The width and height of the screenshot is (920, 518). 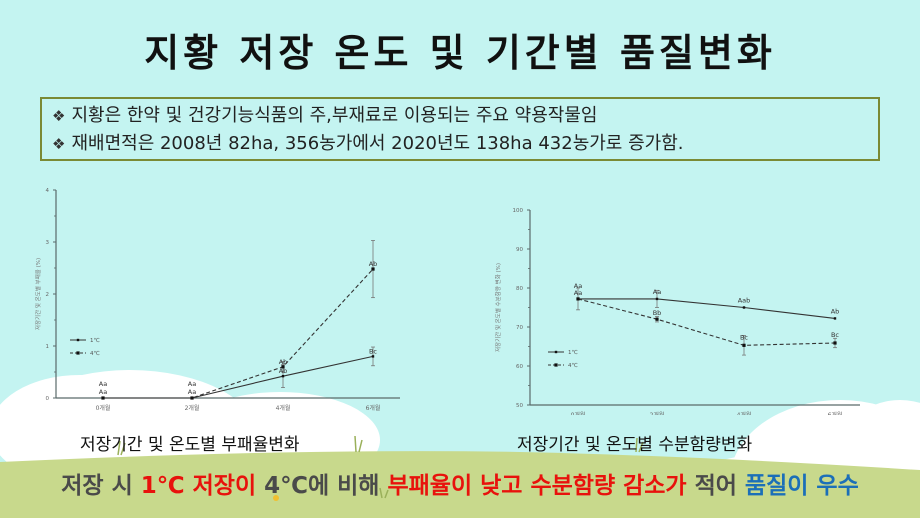 I want to click on y-axis-label: 저장기간 및 온도별 수분함량 변화 (%), so click(x=498, y=307).